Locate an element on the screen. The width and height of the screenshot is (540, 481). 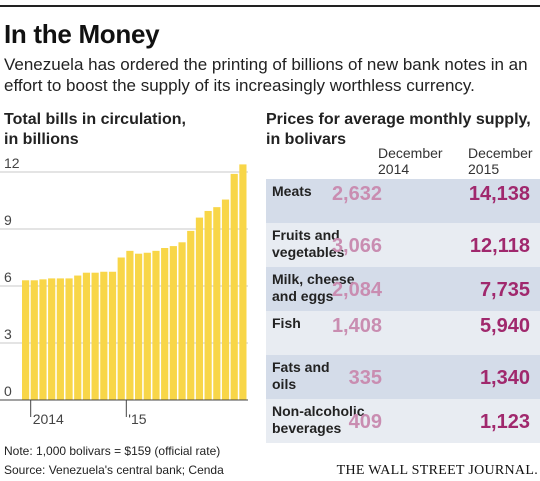
column-header-2015: December 2015 is located at coordinates (500, 161).